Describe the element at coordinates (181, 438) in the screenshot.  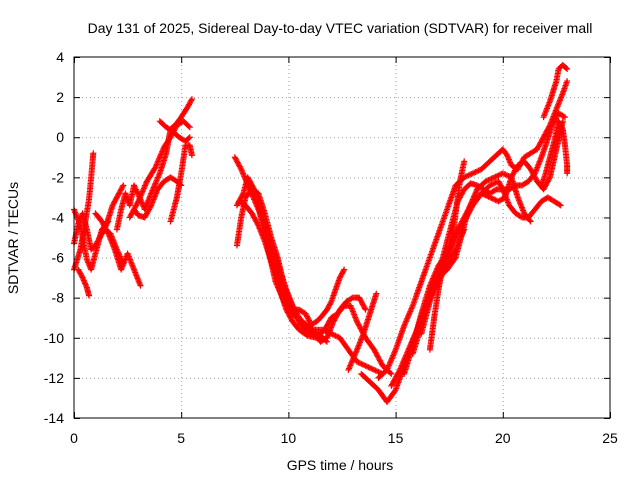
I see `x-tick-label: 5` at that location.